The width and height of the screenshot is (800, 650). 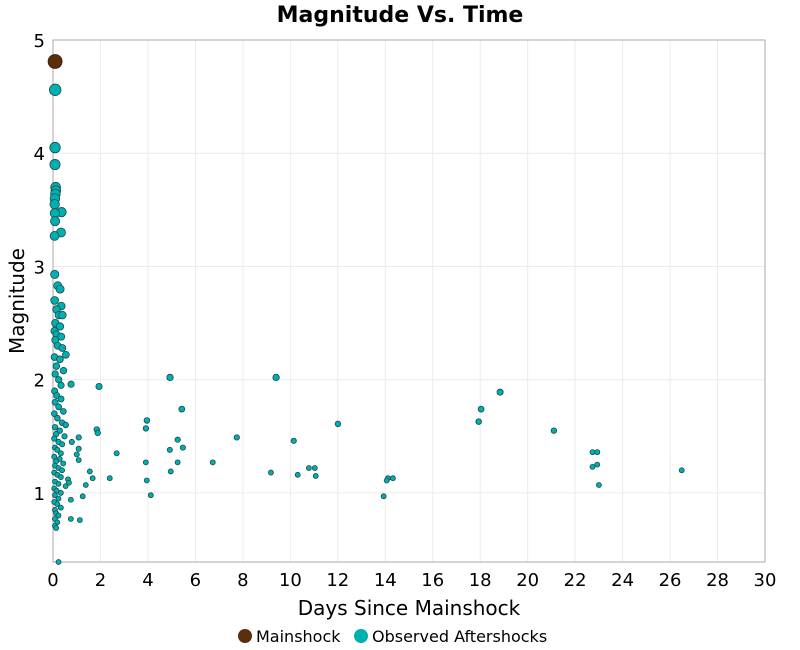 What do you see at coordinates (39, 41) in the screenshot?
I see `y-tick-label: 5` at bounding box center [39, 41].